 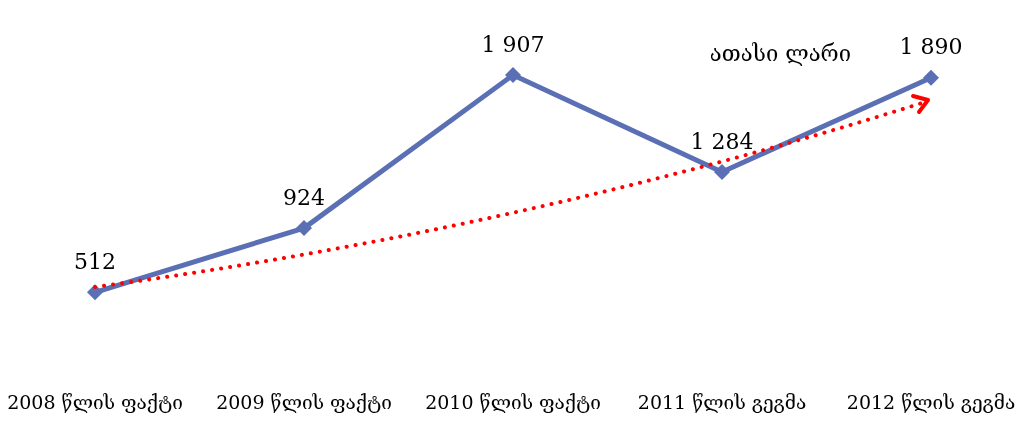 What do you see at coordinates (304, 197) in the screenshot?
I see `data-label: 924` at bounding box center [304, 197].